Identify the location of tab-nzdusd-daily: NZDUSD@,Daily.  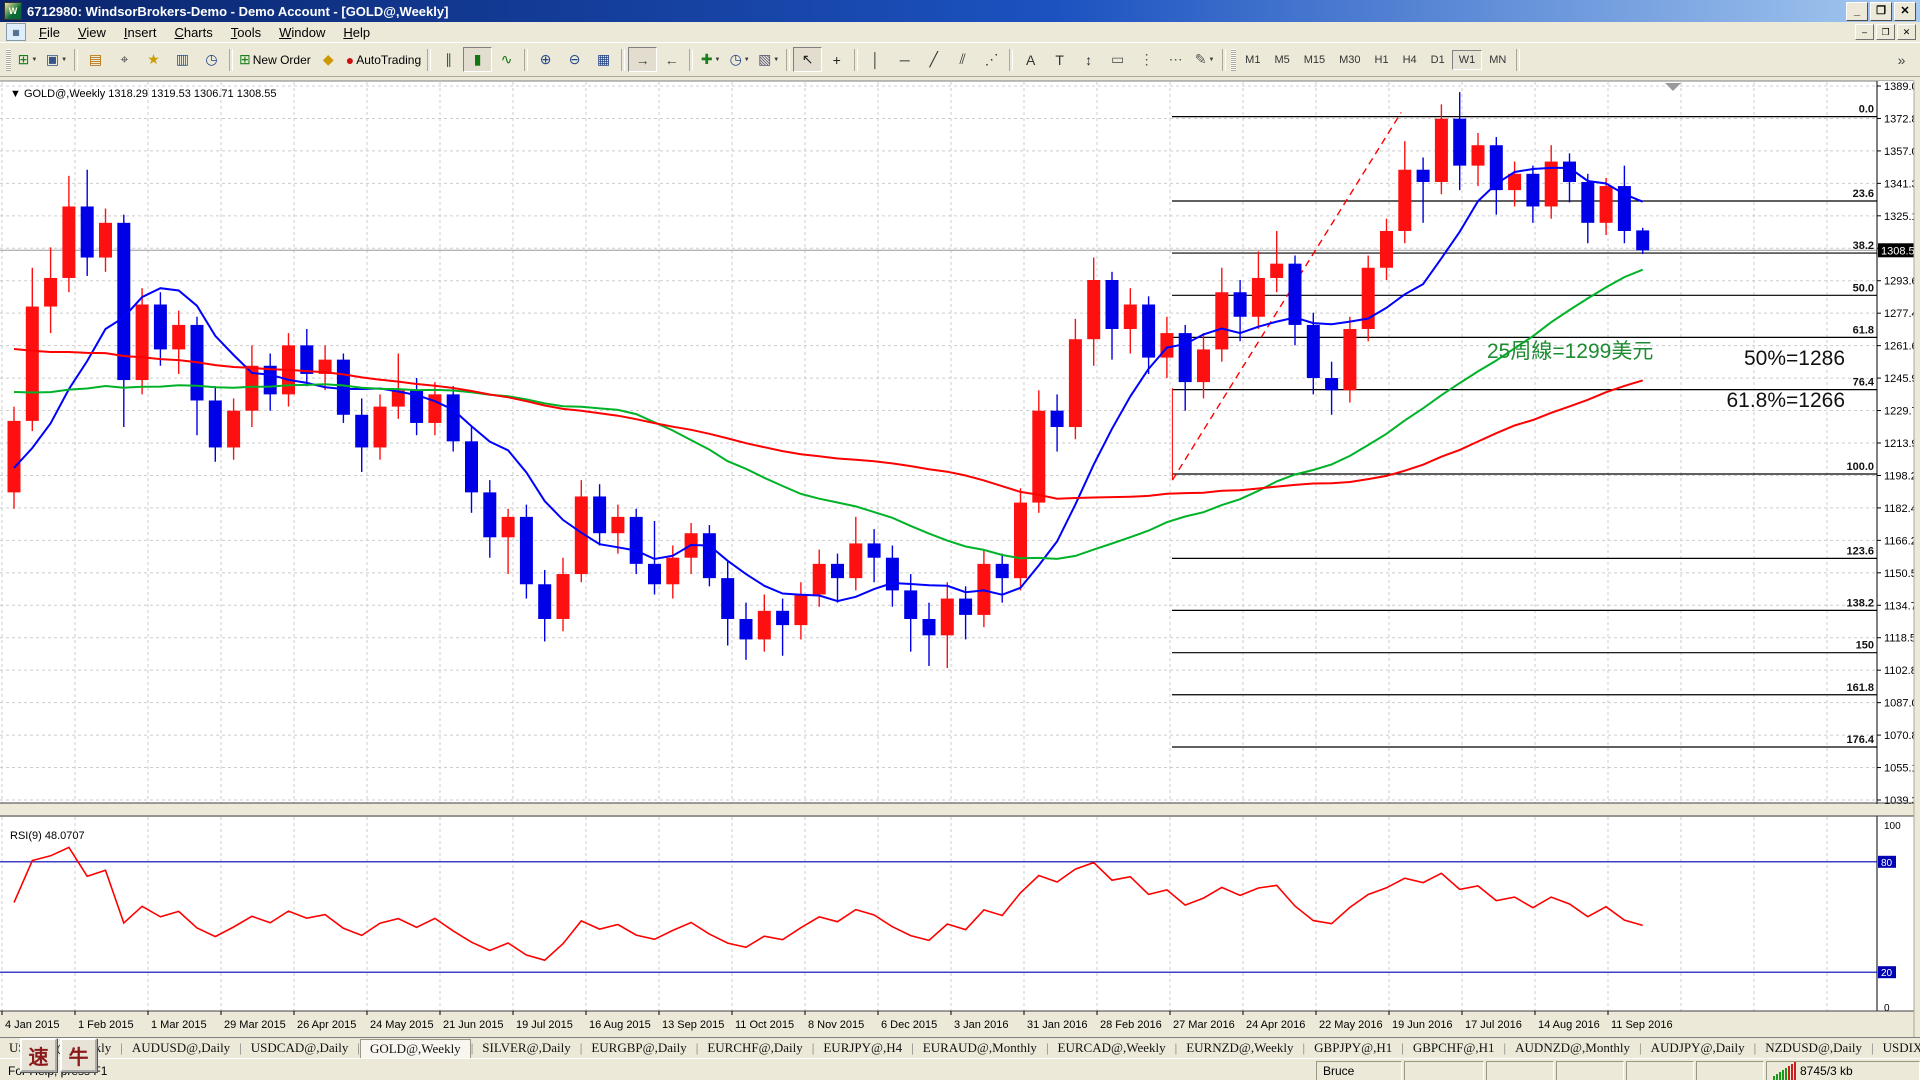
(1814, 1047).